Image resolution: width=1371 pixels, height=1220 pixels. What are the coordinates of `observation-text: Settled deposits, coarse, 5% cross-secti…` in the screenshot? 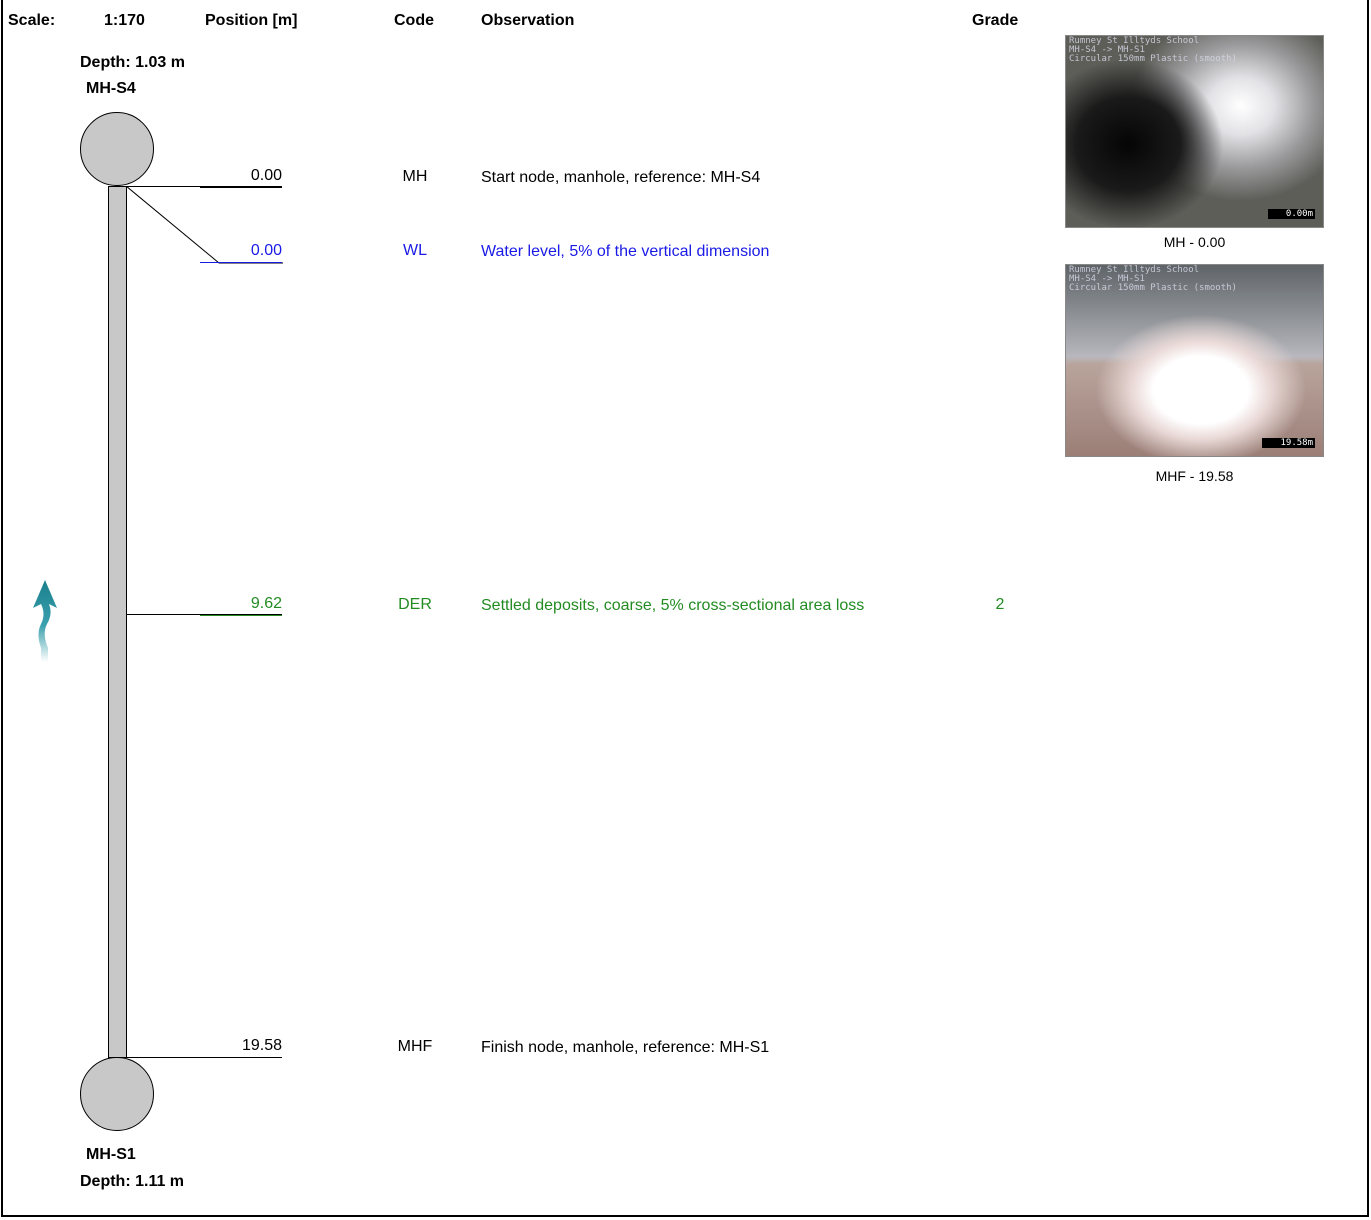 It's located at (673, 605).